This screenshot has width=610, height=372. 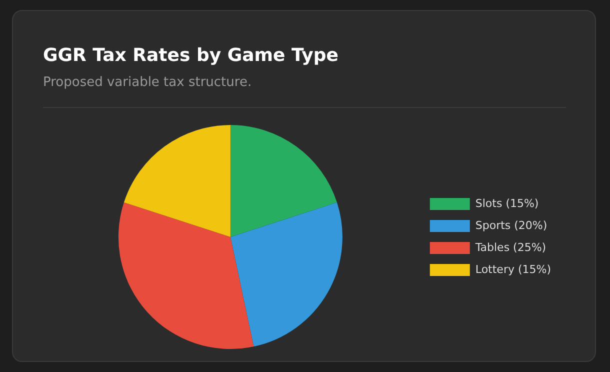 I want to click on legend-label: Sports (20%), so click(x=511, y=225).